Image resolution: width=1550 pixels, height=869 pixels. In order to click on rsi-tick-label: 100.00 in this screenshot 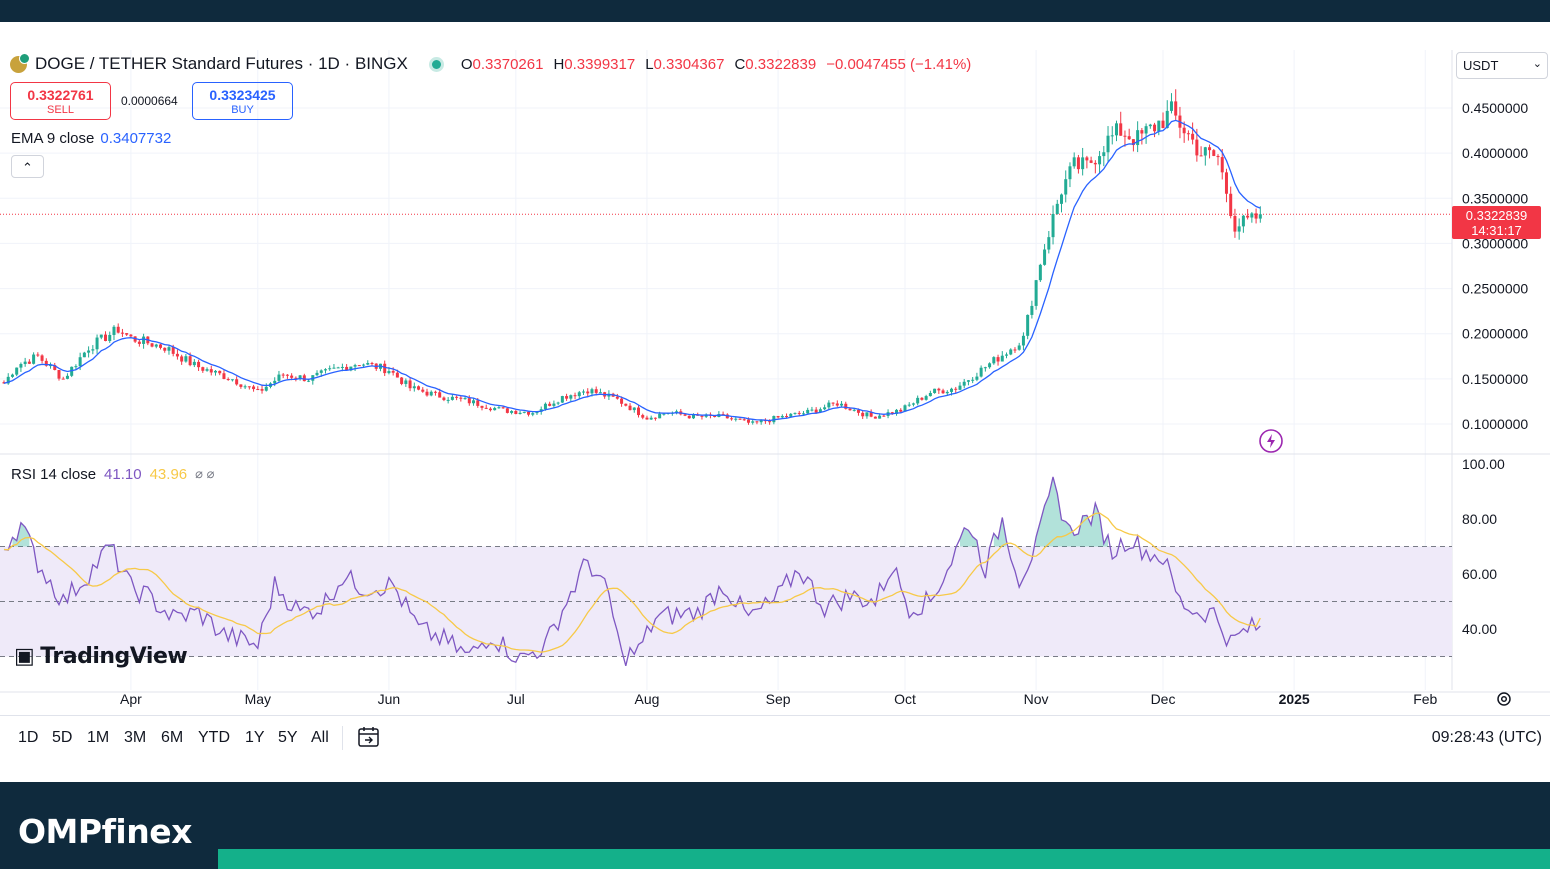, I will do `click(1483, 464)`.